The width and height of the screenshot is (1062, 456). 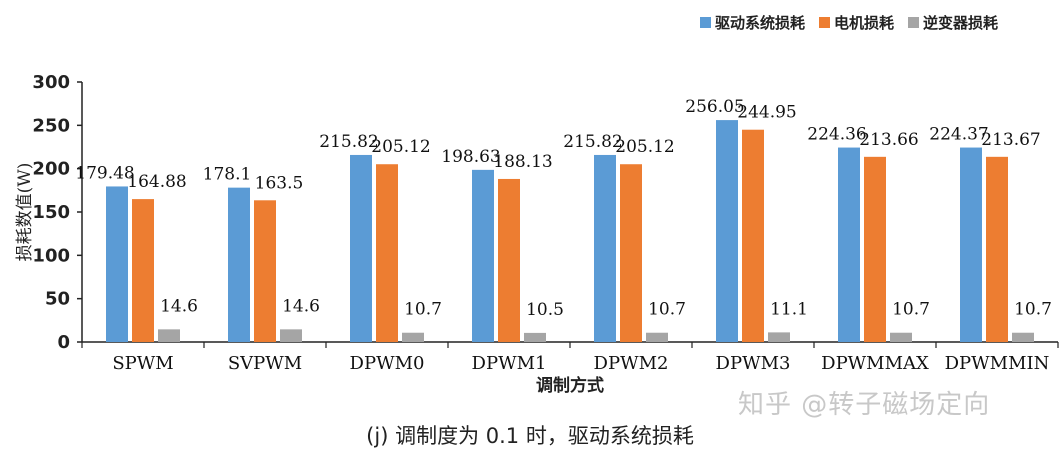 What do you see at coordinates (57, 299) in the screenshot?
I see `y-tick-label: 50` at bounding box center [57, 299].